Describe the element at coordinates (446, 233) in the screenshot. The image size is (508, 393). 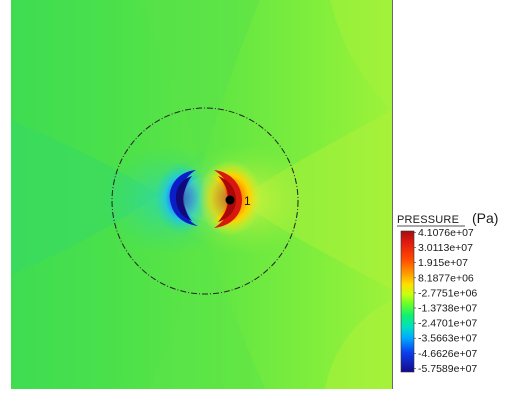
I see `legend-tick-label: 4.1076e+07` at that location.